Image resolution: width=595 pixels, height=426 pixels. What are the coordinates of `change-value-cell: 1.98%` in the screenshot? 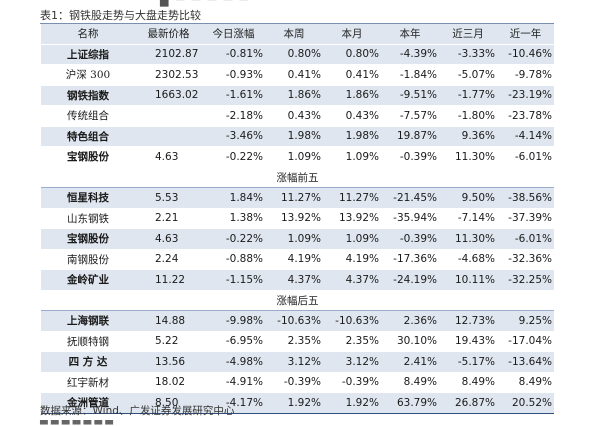 It's located at (294, 136).